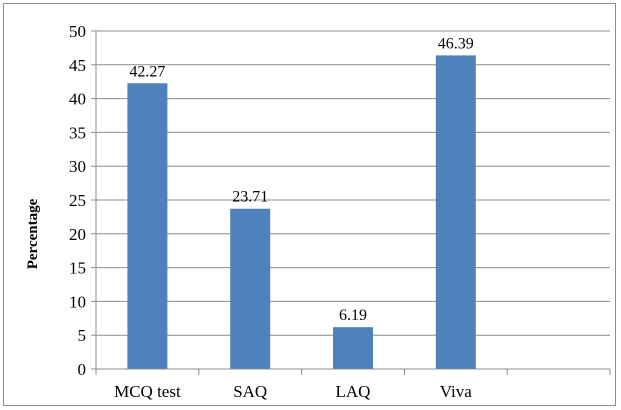 This screenshot has width=621, height=410. Describe the element at coordinates (77, 31) in the screenshot. I see `y-tick-label: 50` at that location.